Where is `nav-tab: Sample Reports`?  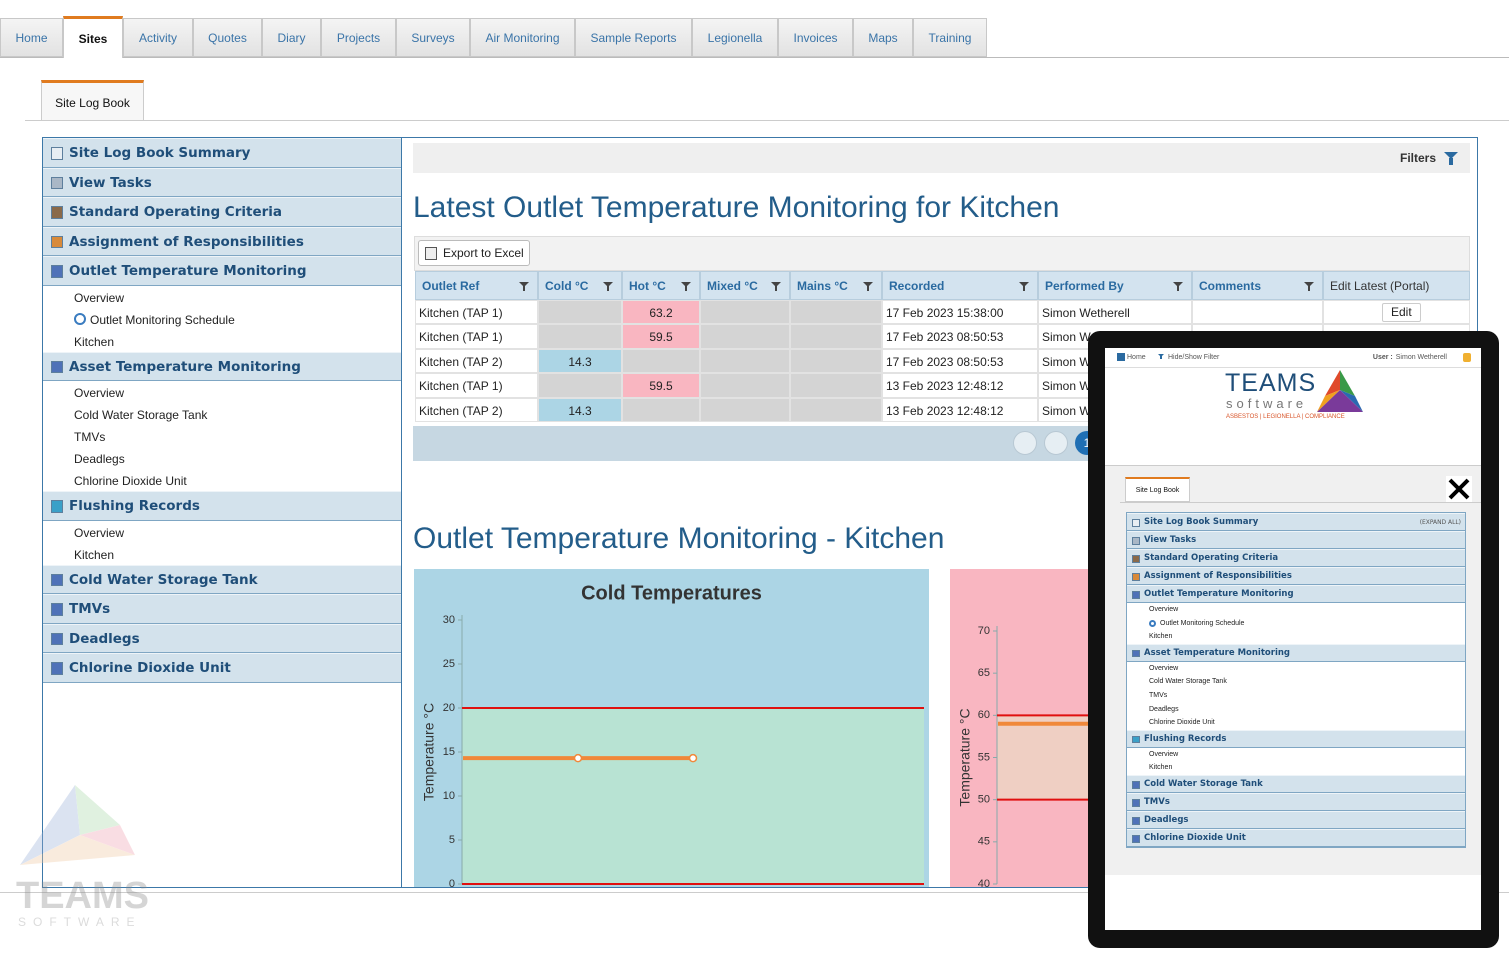
nav-tab: Sample Reports is located at coordinates (633, 37).